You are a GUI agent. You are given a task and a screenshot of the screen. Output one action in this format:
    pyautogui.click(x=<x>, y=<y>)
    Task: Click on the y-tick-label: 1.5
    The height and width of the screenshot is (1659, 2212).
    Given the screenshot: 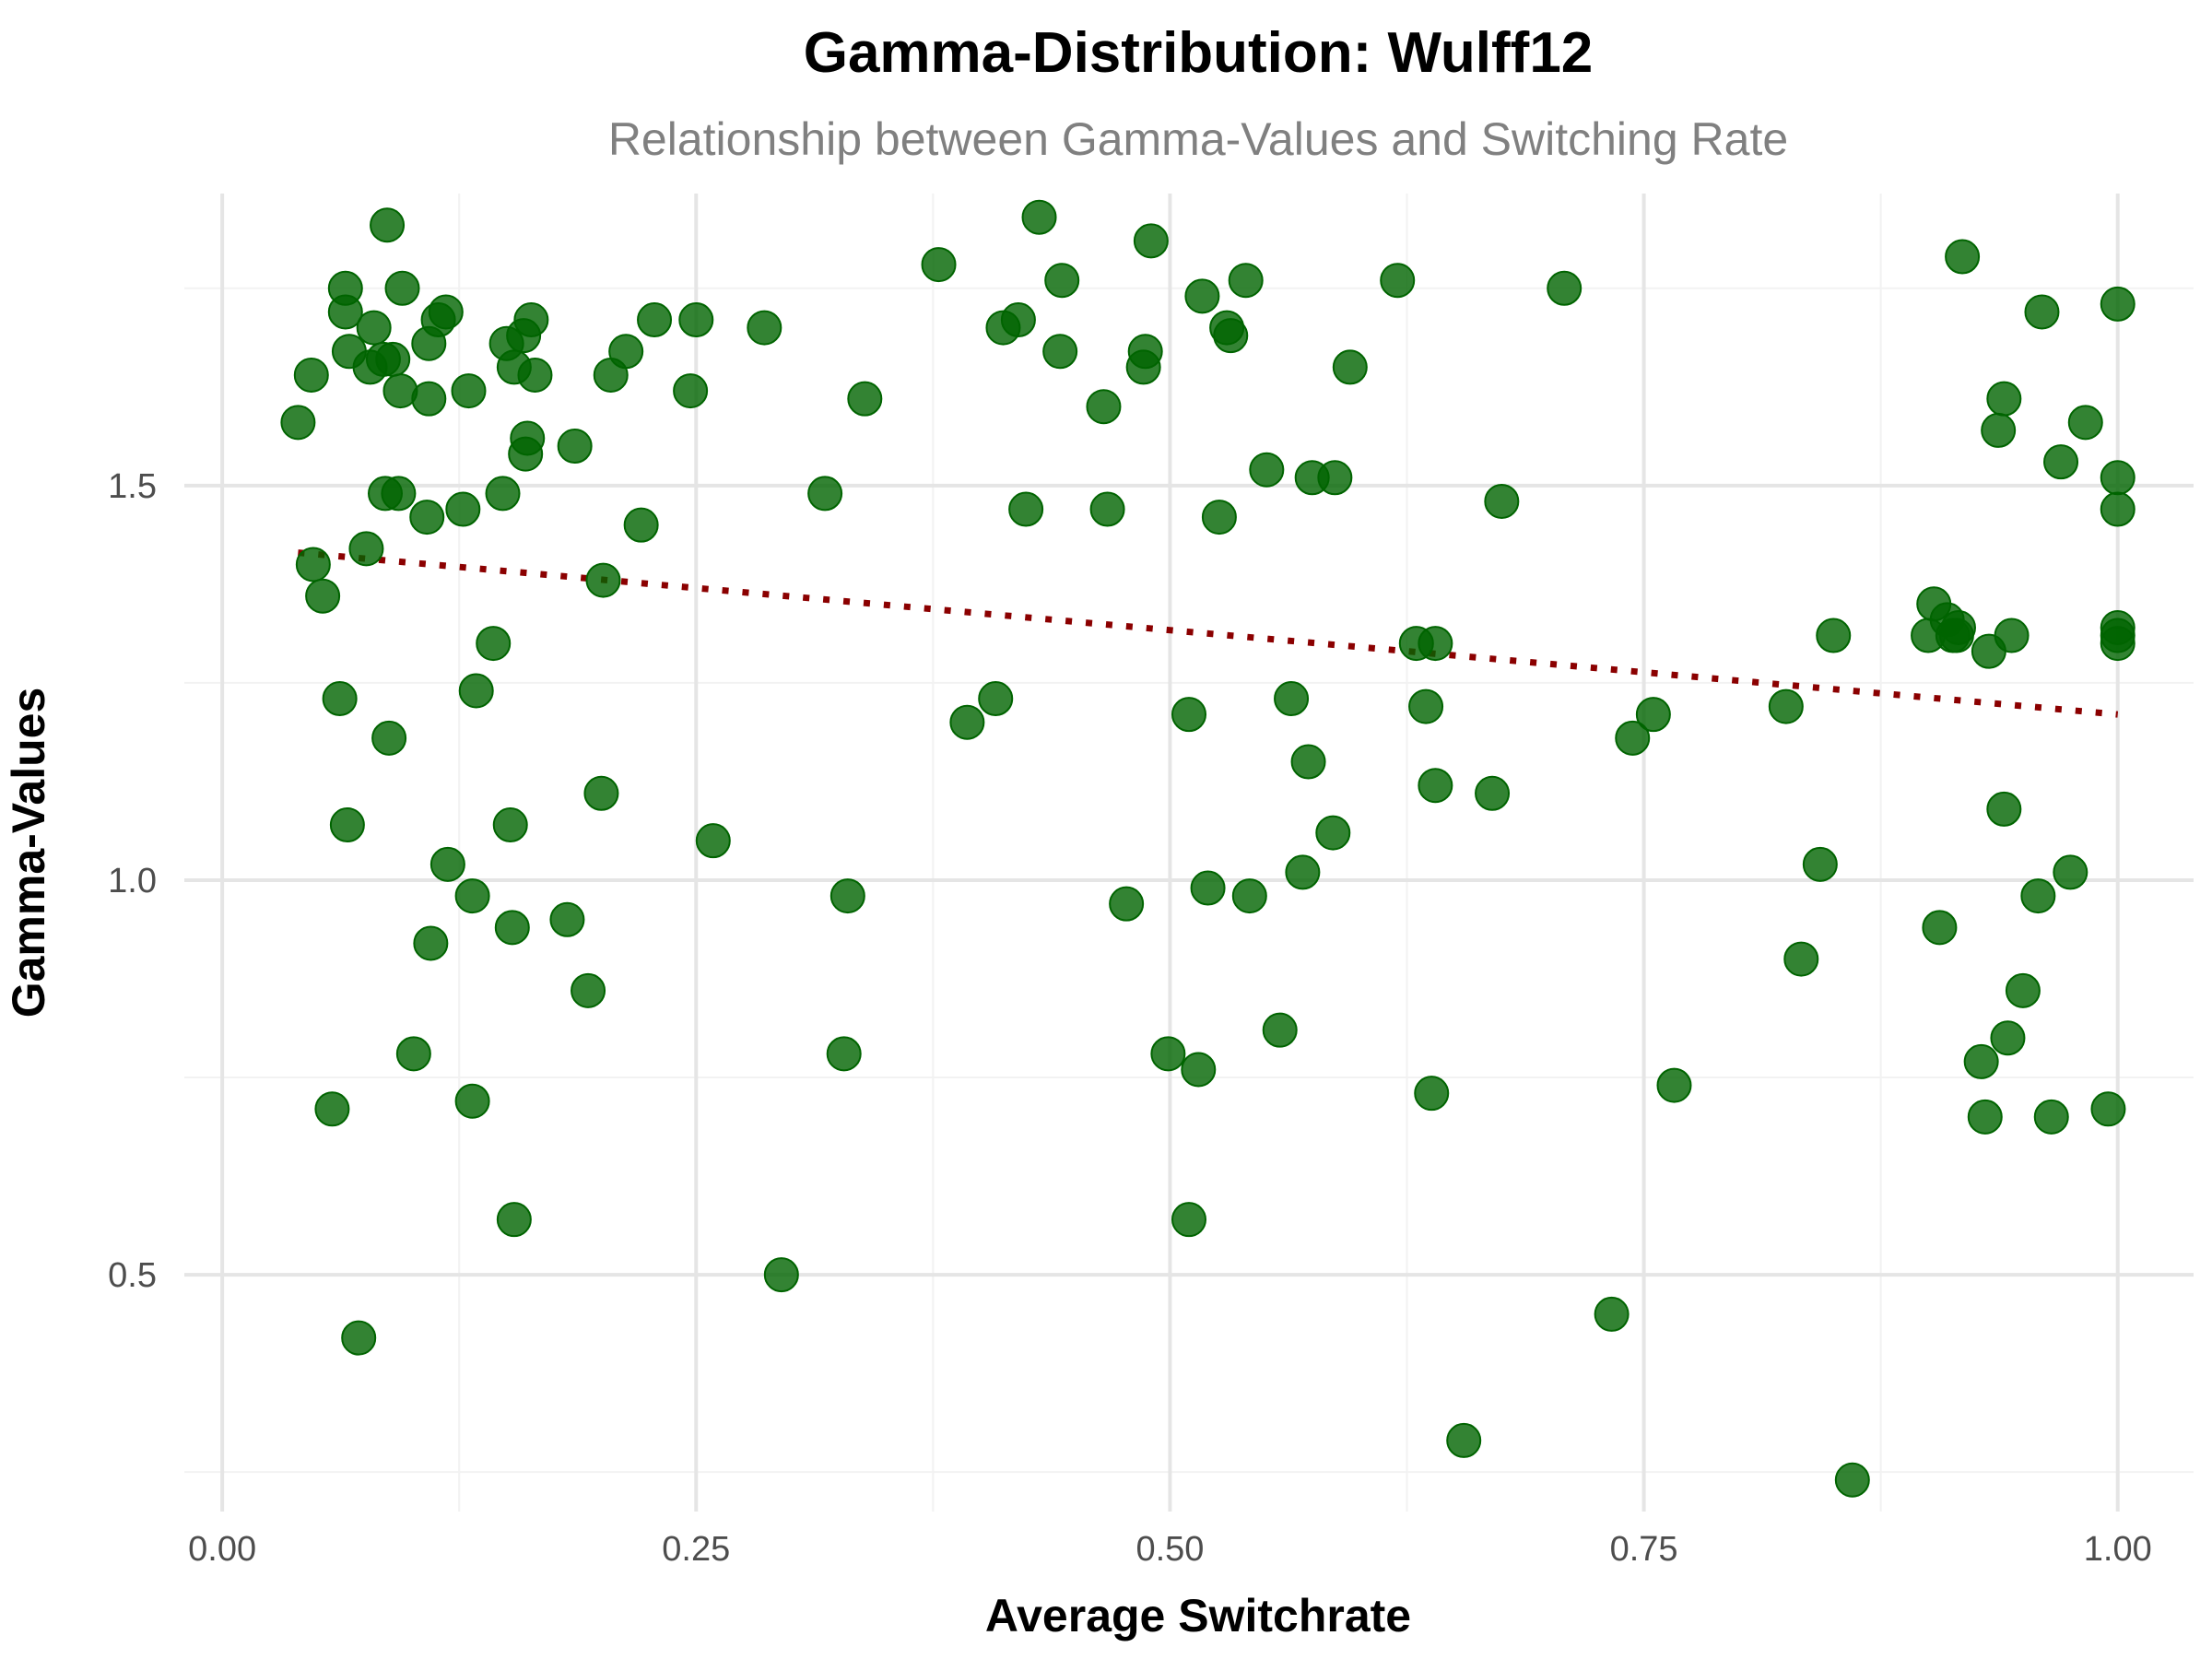 What is the action you would take?
    pyautogui.click(x=132, y=486)
    